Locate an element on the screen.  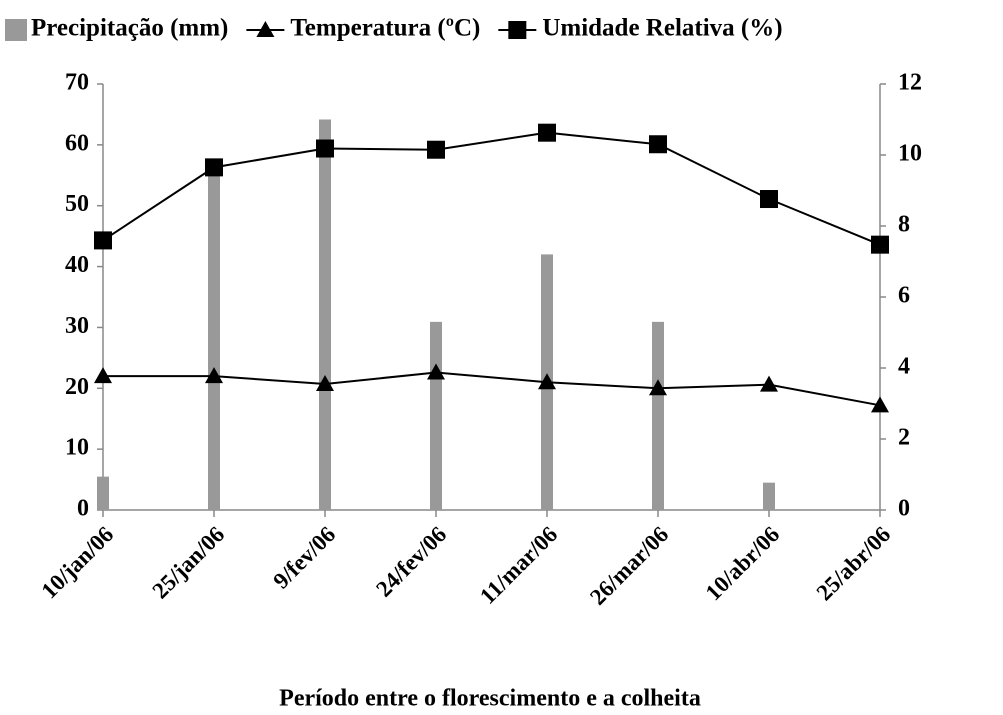
legend-label: Temperatura (ºC) is located at coordinates (385, 28).